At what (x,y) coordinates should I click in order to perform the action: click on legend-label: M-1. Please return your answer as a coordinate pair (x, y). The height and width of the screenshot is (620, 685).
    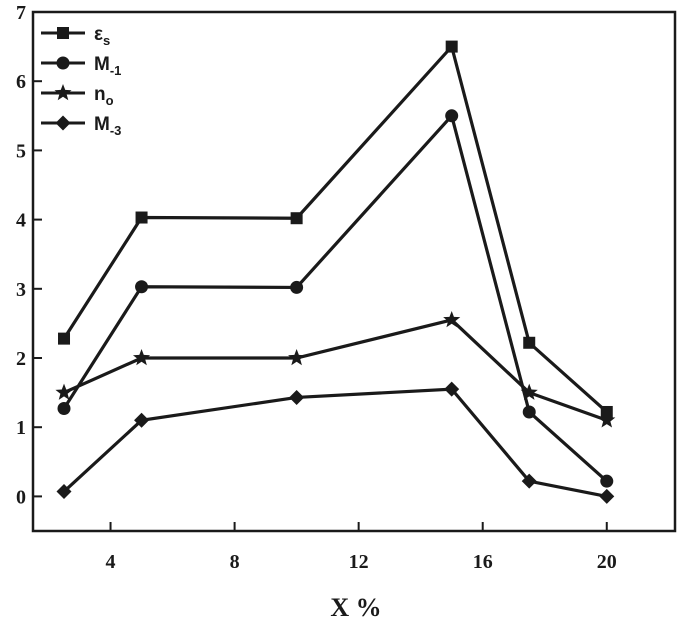
    Looking at the image, I should click on (107, 66).